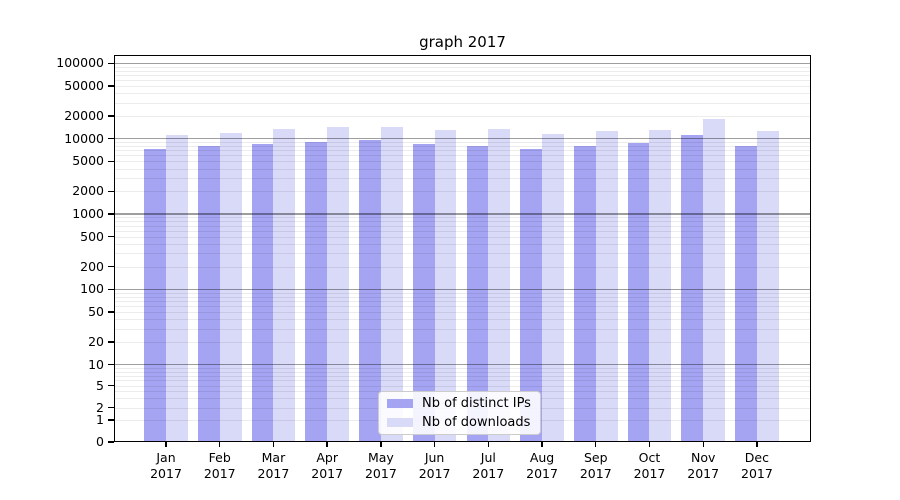 This screenshot has height=500, width=900. Describe the element at coordinates (273, 457) in the screenshot. I see `x-tick-month: Mar` at that location.